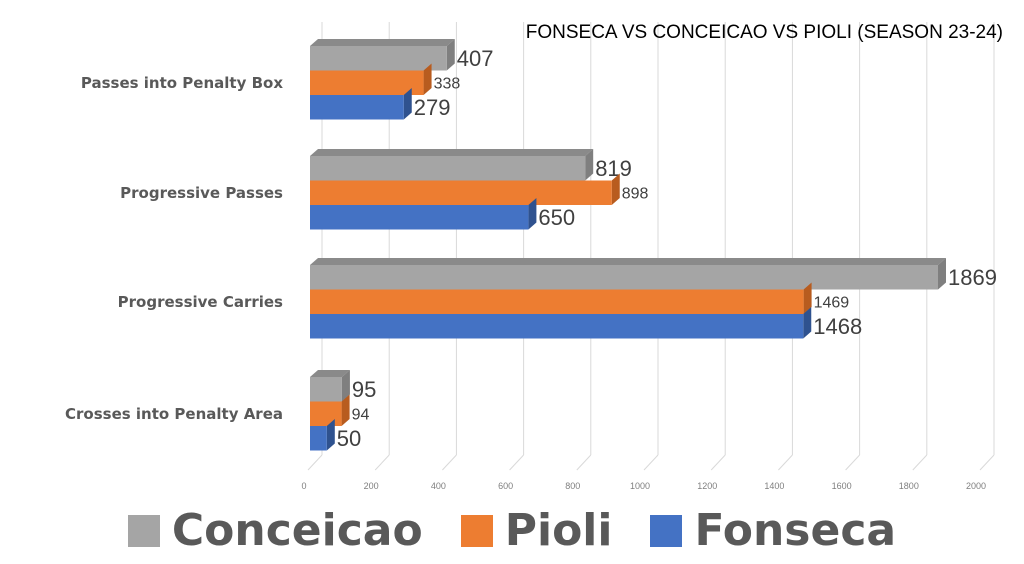 The image size is (1024, 564). I want to click on x-tick-label: 200, so click(371, 486).